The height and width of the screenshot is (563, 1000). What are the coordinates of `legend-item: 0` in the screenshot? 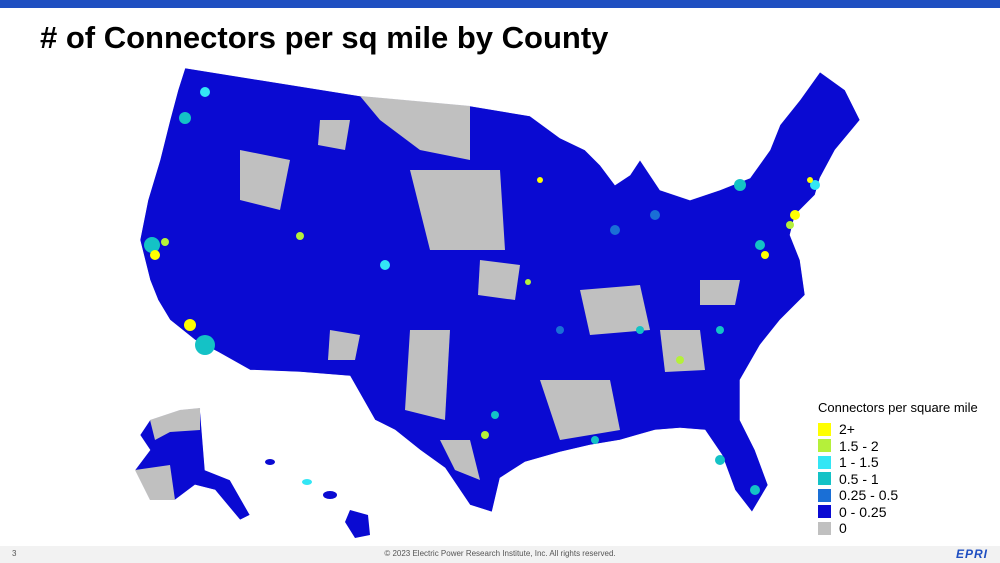 It's located at (898, 528).